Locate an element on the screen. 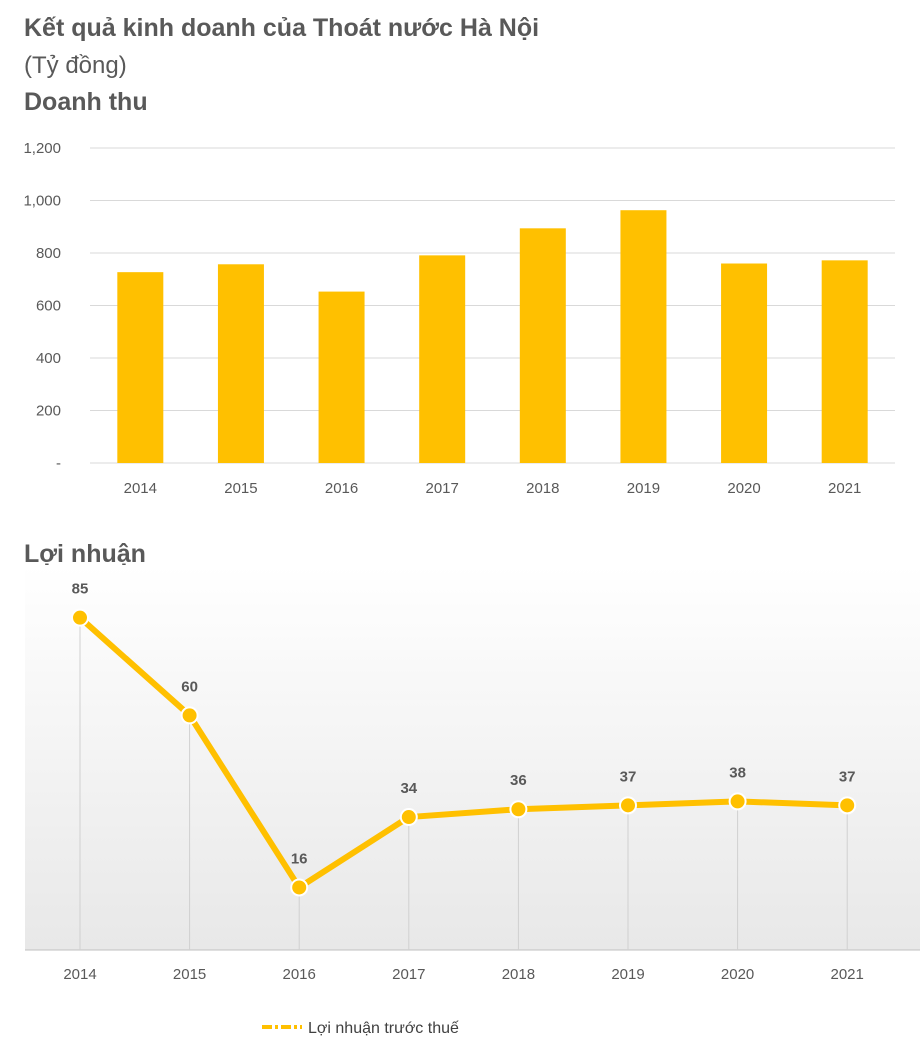 The width and height of the screenshot is (924, 1046). revenue-bar-2017 is located at coordinates (442, 359).